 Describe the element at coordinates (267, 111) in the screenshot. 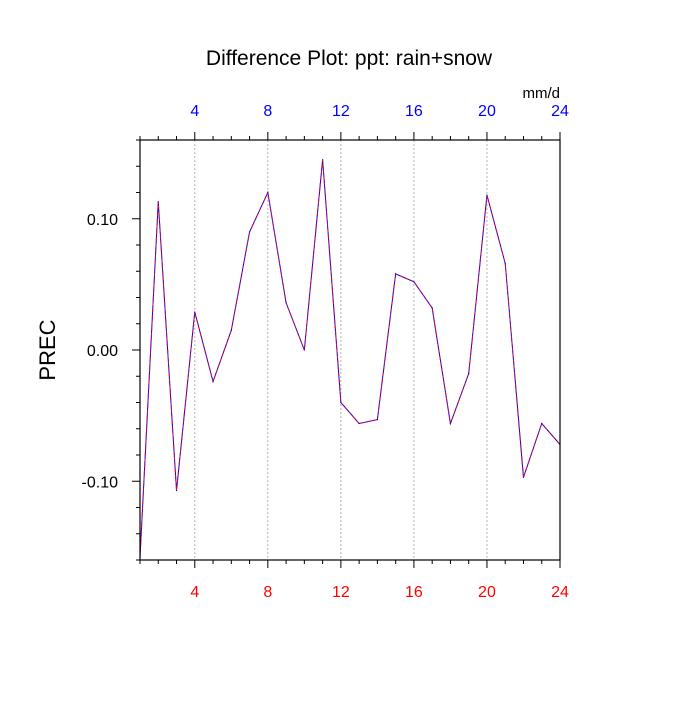

I see `x-tick-label-top: 8` at that location.